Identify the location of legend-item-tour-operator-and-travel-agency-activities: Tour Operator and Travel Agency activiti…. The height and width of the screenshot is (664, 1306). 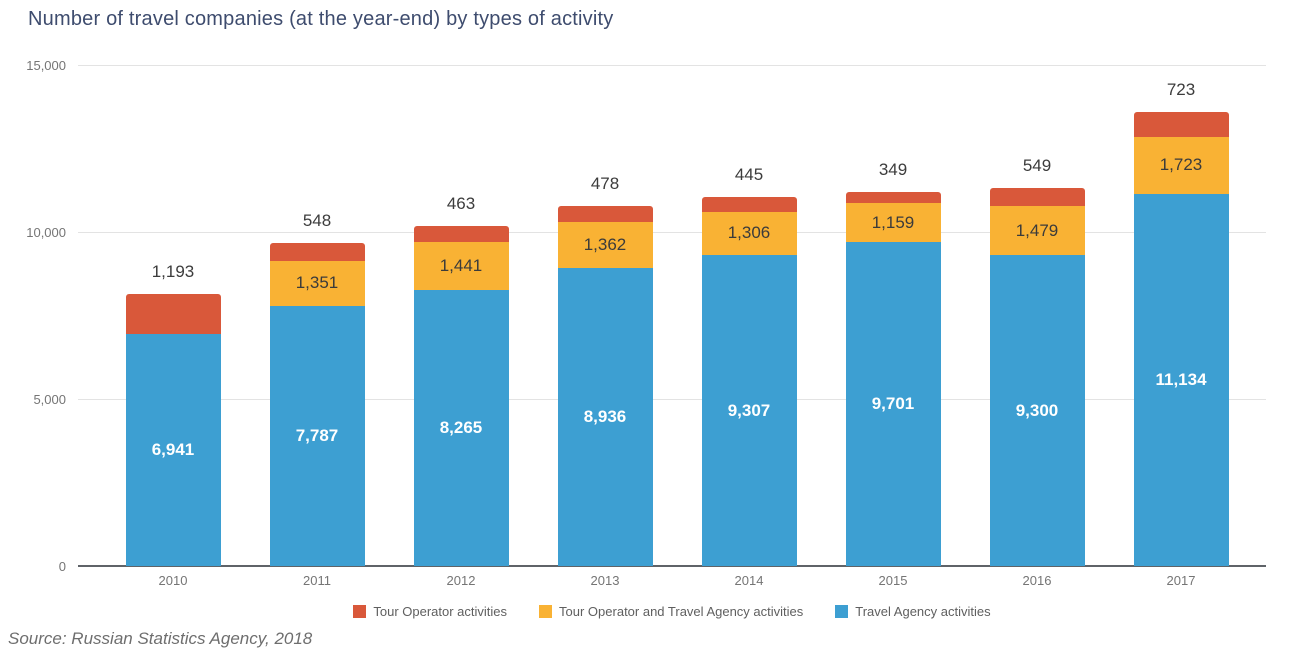
(671, 611).